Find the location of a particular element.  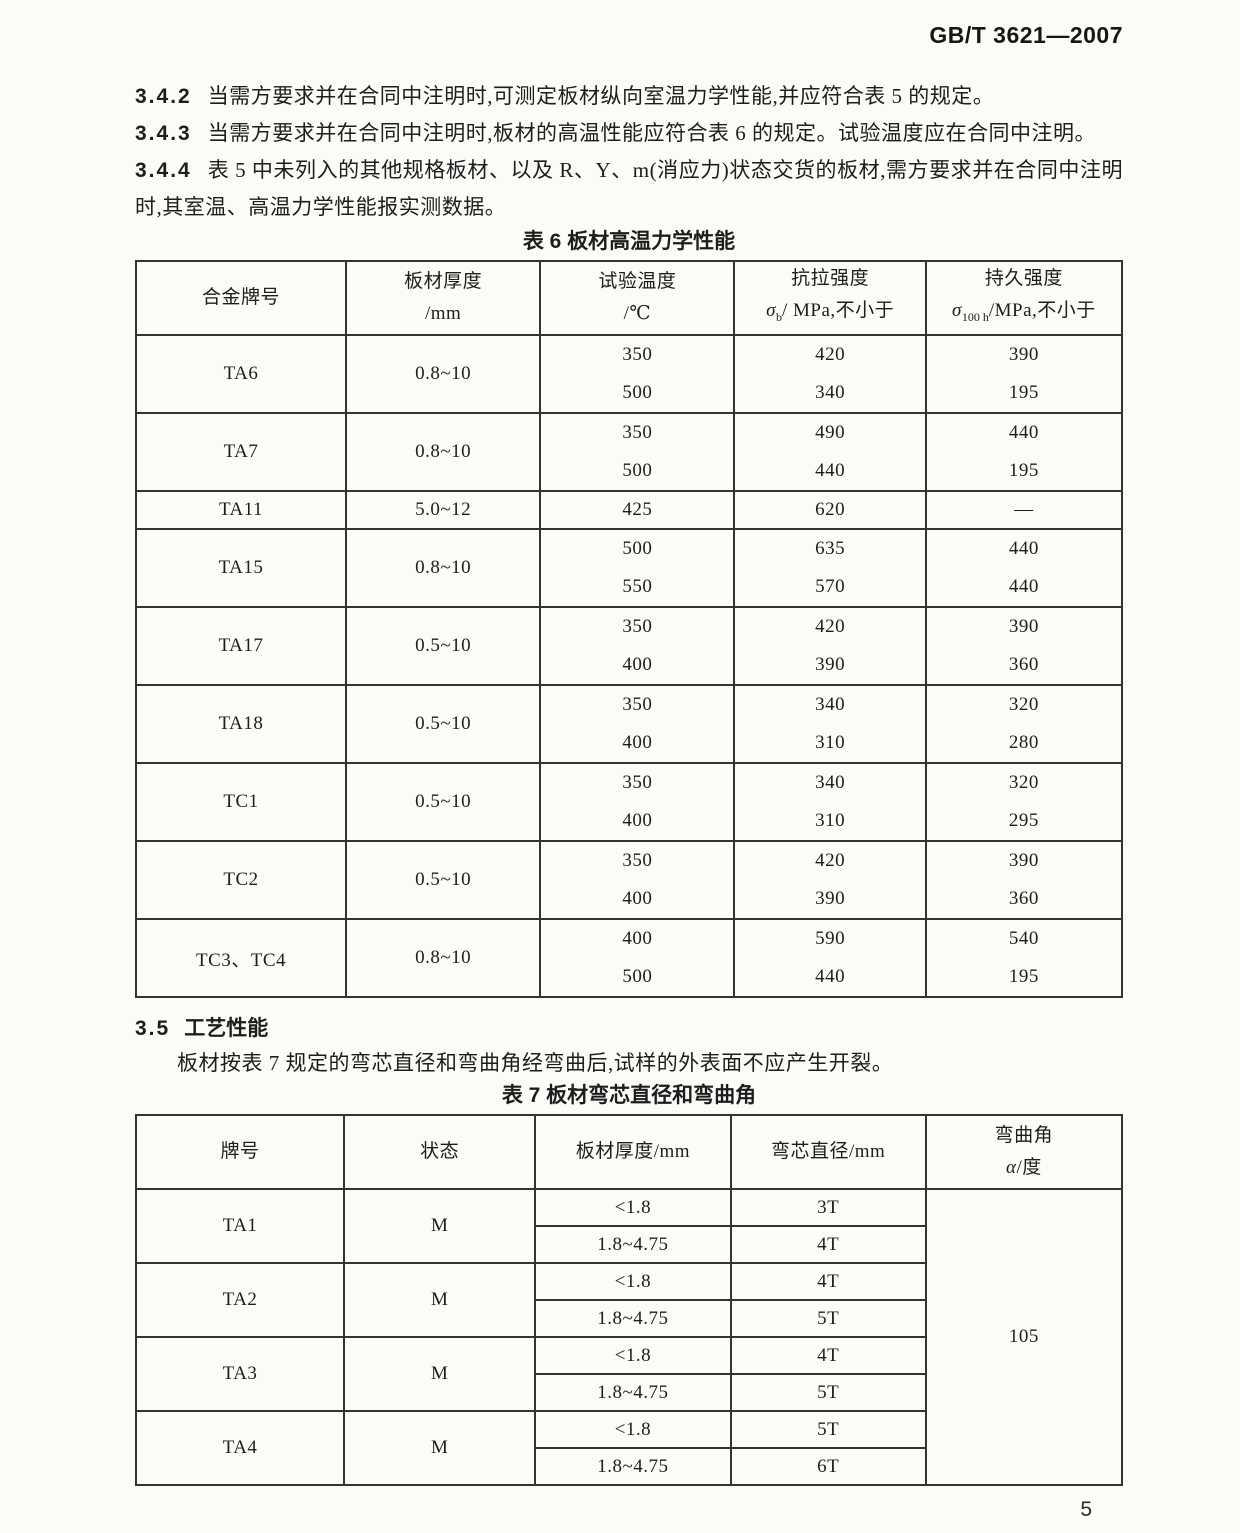

section-title: 工艺性能 is located at coordinates (226, 1028).